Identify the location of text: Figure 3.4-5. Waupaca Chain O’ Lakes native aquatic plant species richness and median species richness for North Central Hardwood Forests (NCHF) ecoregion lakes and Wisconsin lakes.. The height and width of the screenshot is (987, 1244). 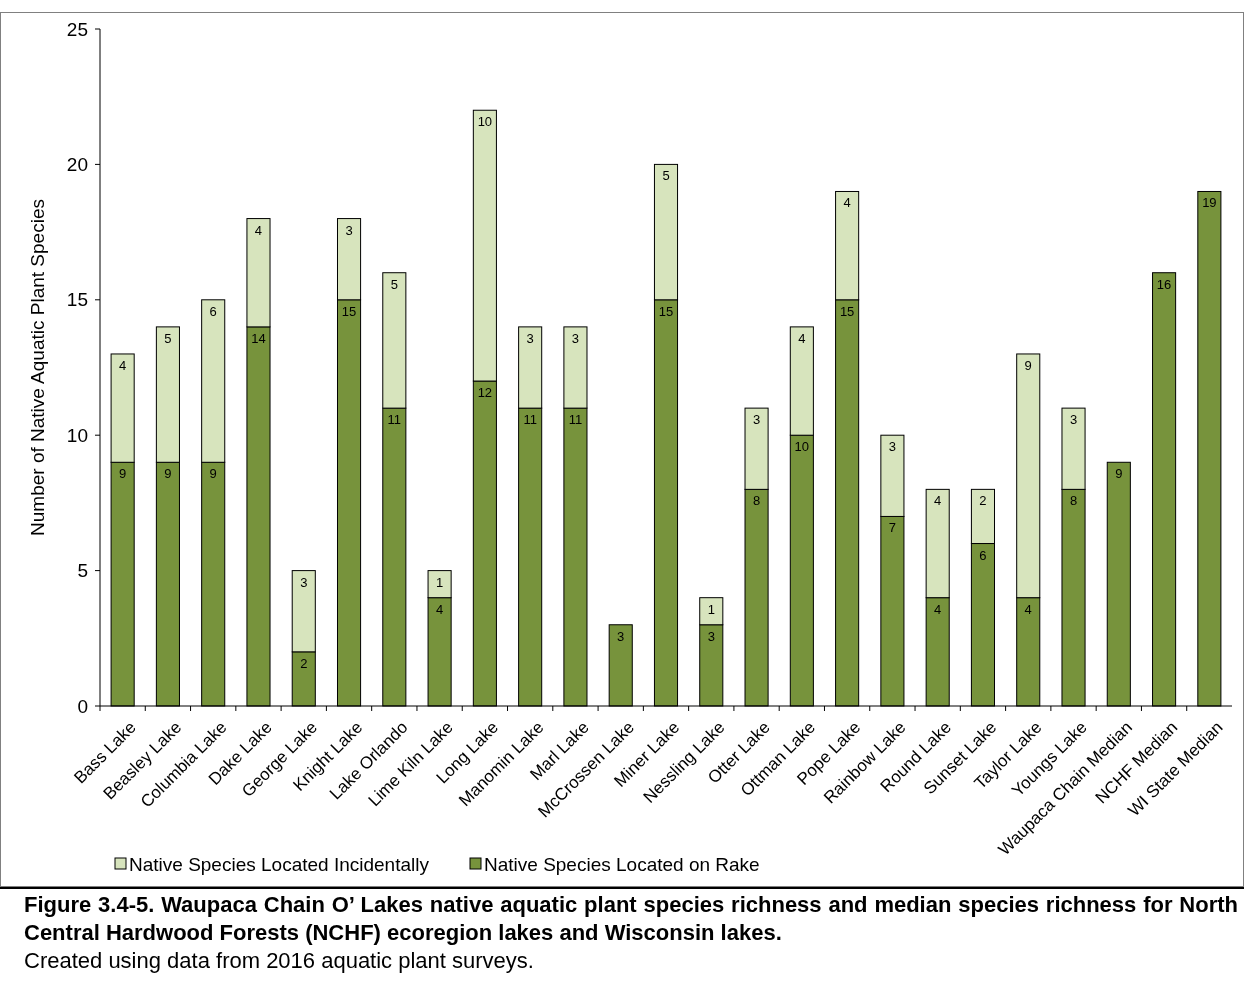
(631, 918).